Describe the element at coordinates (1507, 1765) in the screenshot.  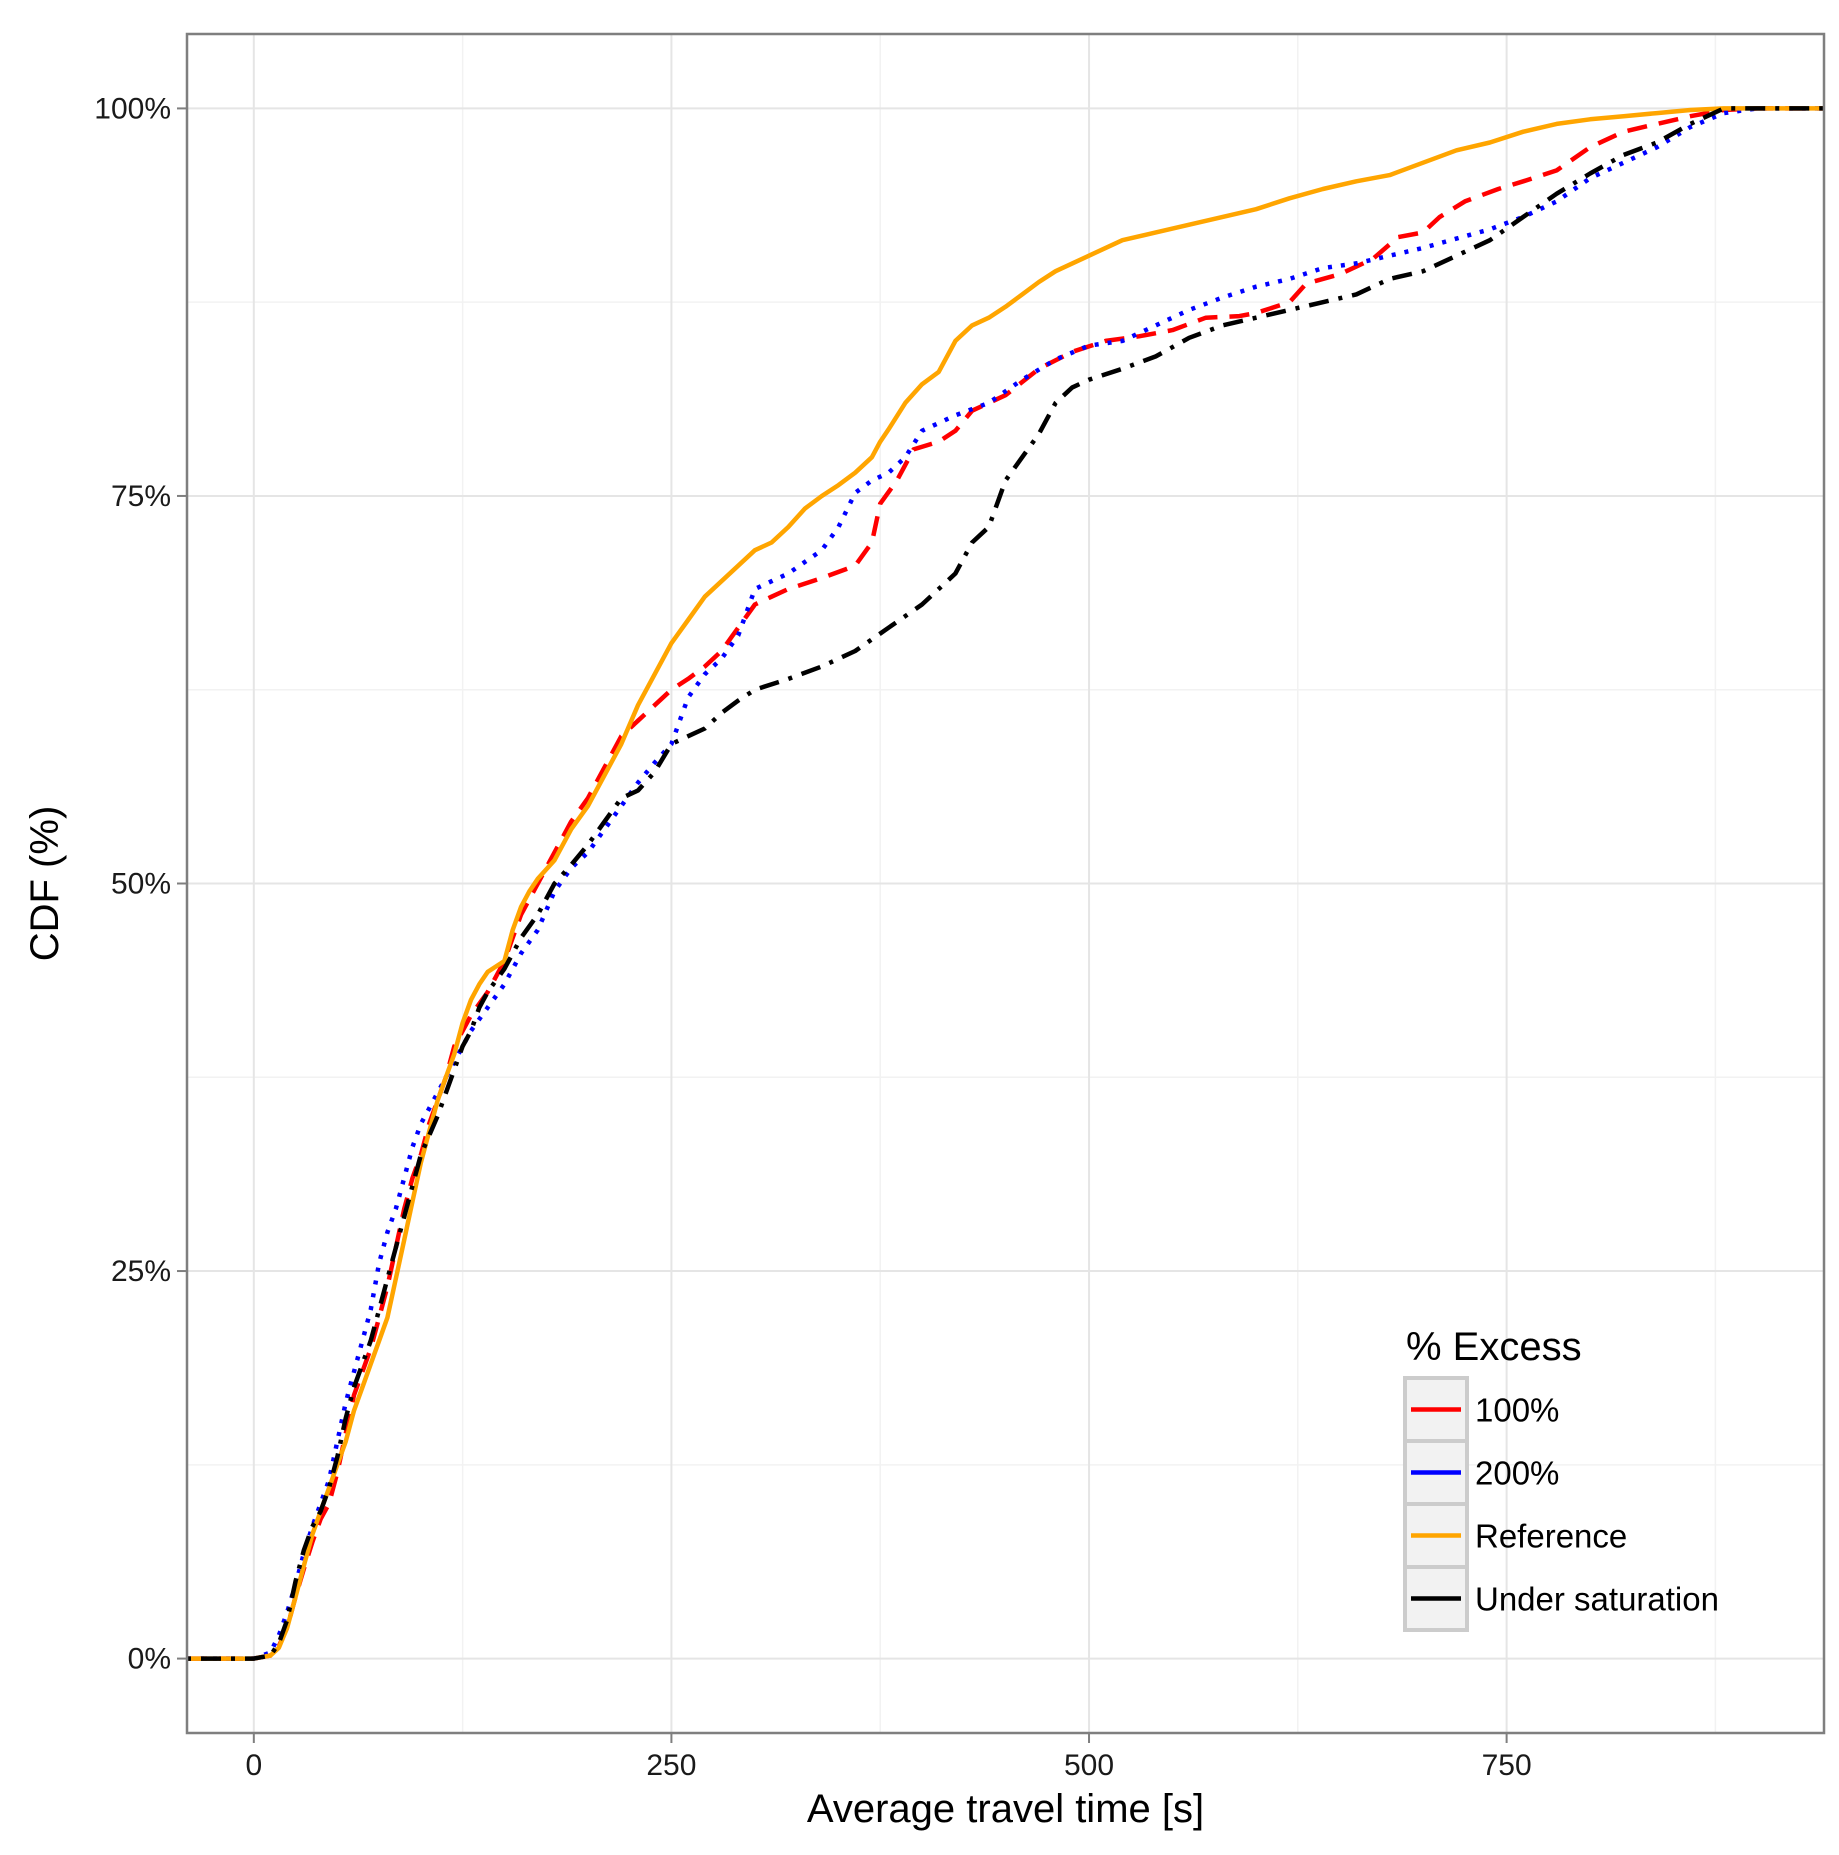
I see `x-tick-label: 750` at that location.